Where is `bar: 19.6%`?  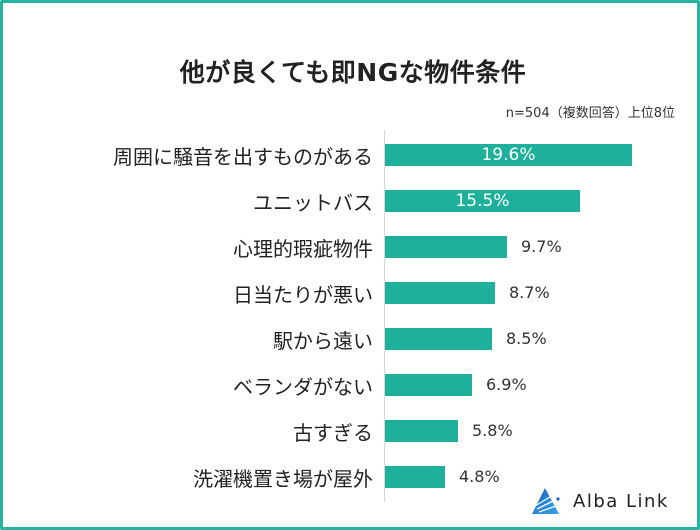
bar: 19.6% is located at coordinates (508, 155).